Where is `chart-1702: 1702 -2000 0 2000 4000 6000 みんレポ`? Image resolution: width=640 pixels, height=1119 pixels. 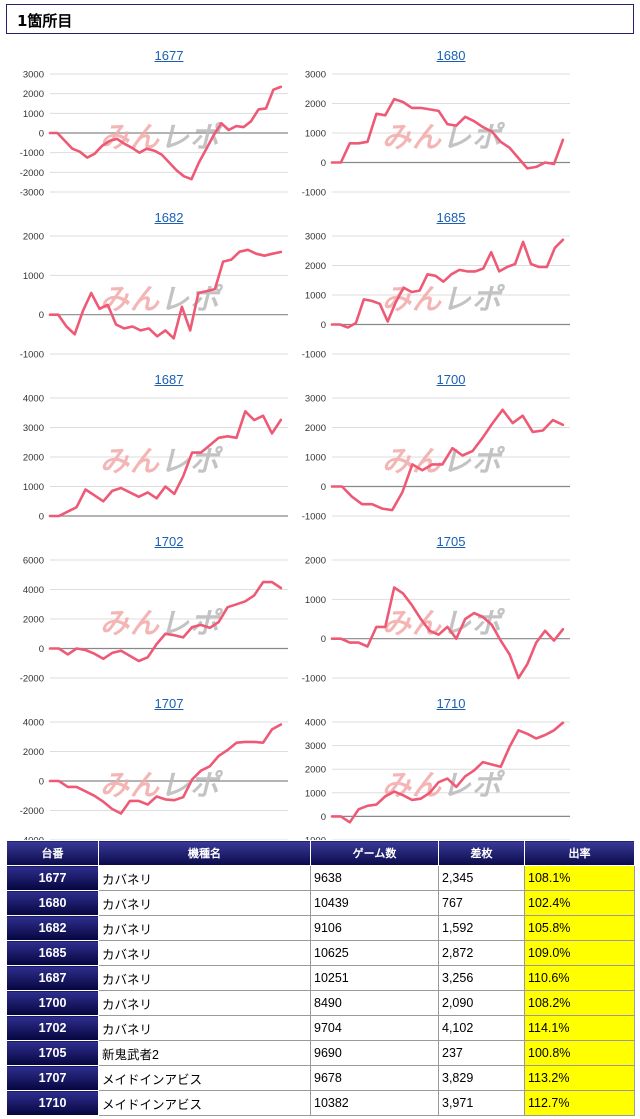
chart-1702: 1702 -2000 0 2000 4000 6000 みんレポ is located at coordinates (158, 609).